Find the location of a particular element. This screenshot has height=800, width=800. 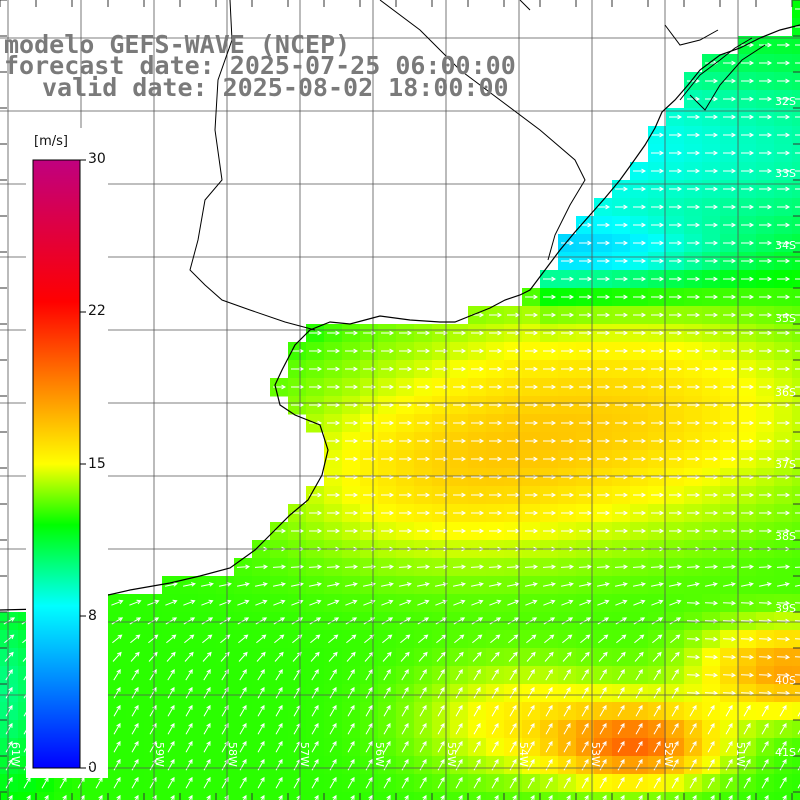

lon-label: 56W is located at coordinates (379, 754).